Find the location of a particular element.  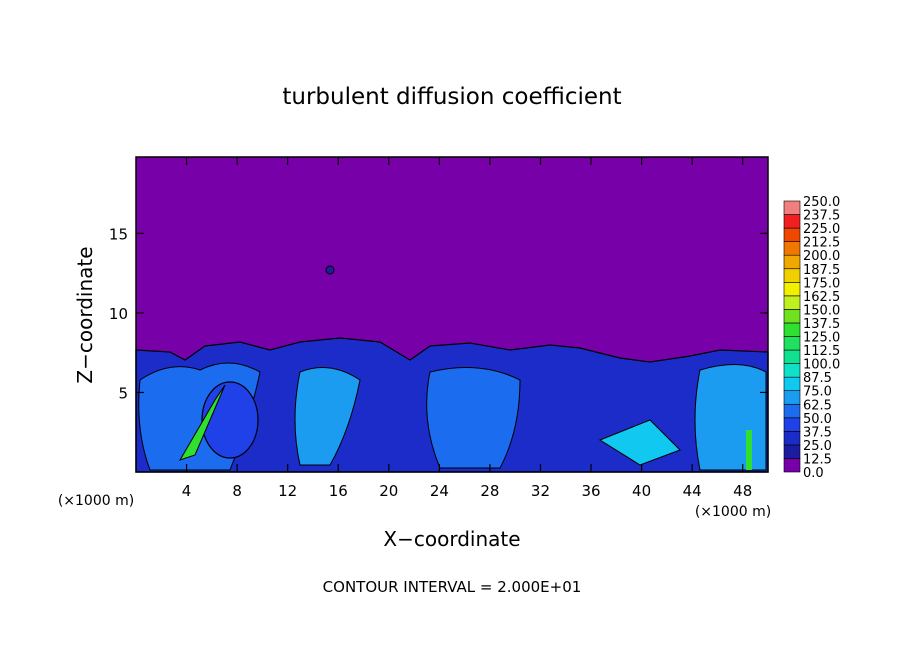

colorbar-label: 137.5 is located at coordinates (821, 324).